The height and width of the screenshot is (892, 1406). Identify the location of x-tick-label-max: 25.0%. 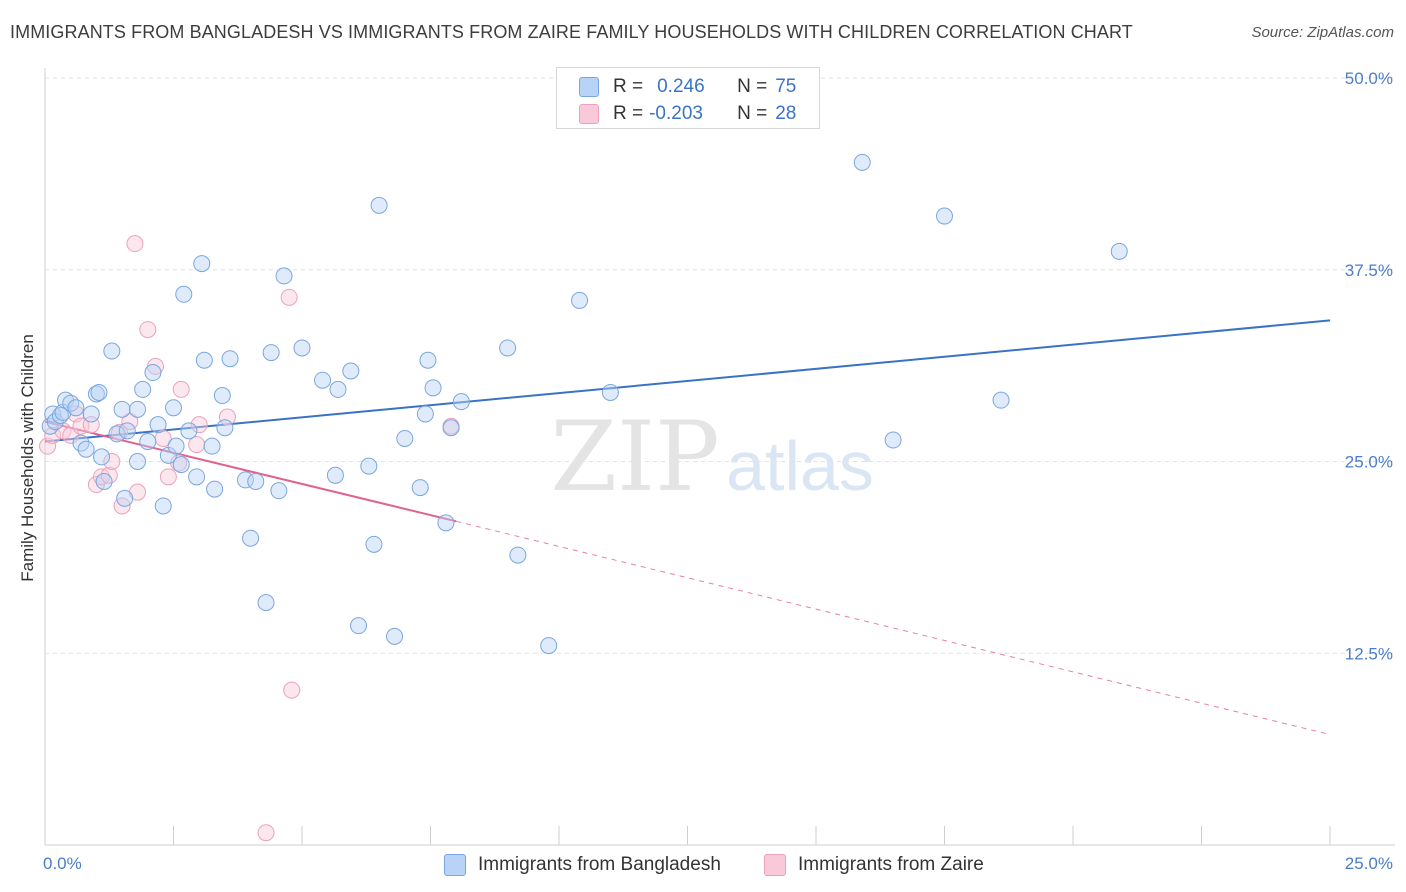
(1369, 863).